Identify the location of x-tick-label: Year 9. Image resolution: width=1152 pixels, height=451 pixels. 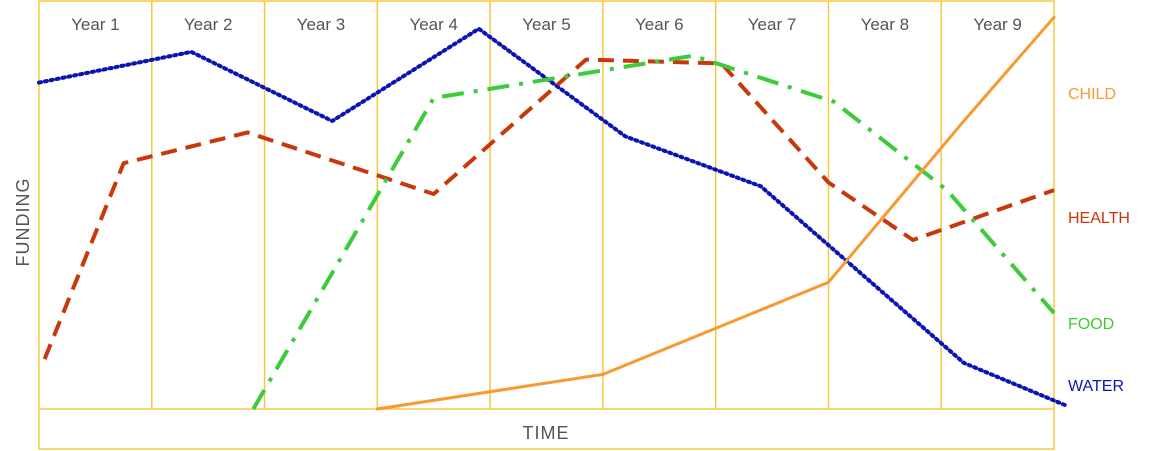
(997, 24).